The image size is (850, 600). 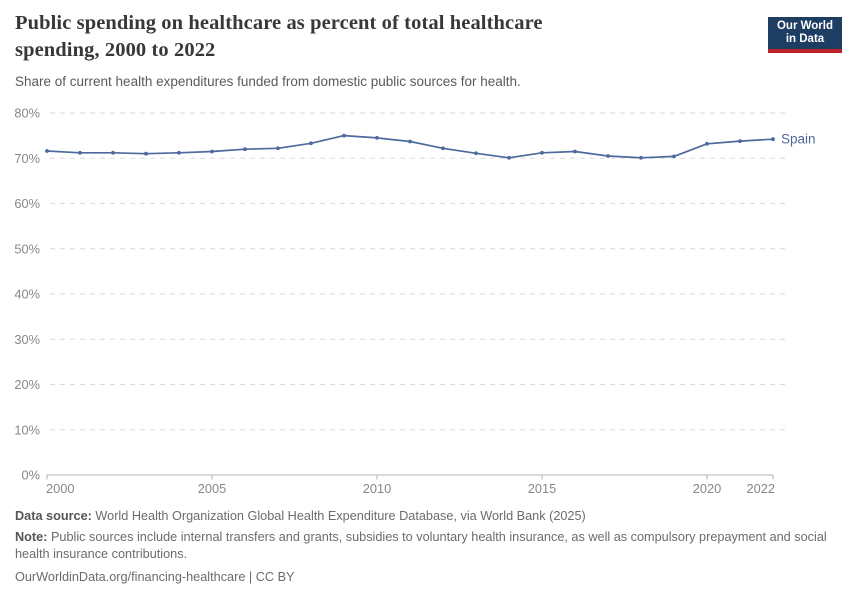 What do you see at coordinates (773, 139) in the screenshot?
I see `spain-point-2022` at bounding box center [773, 139].